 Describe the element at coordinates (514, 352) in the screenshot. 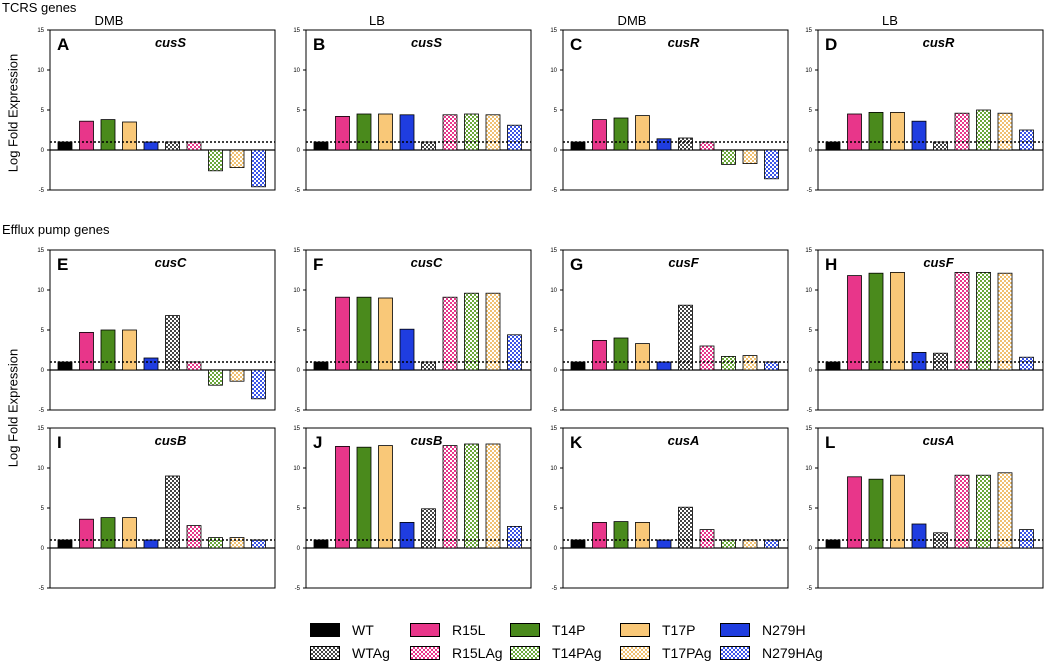

I see `bar-f-n279hag` at that location.